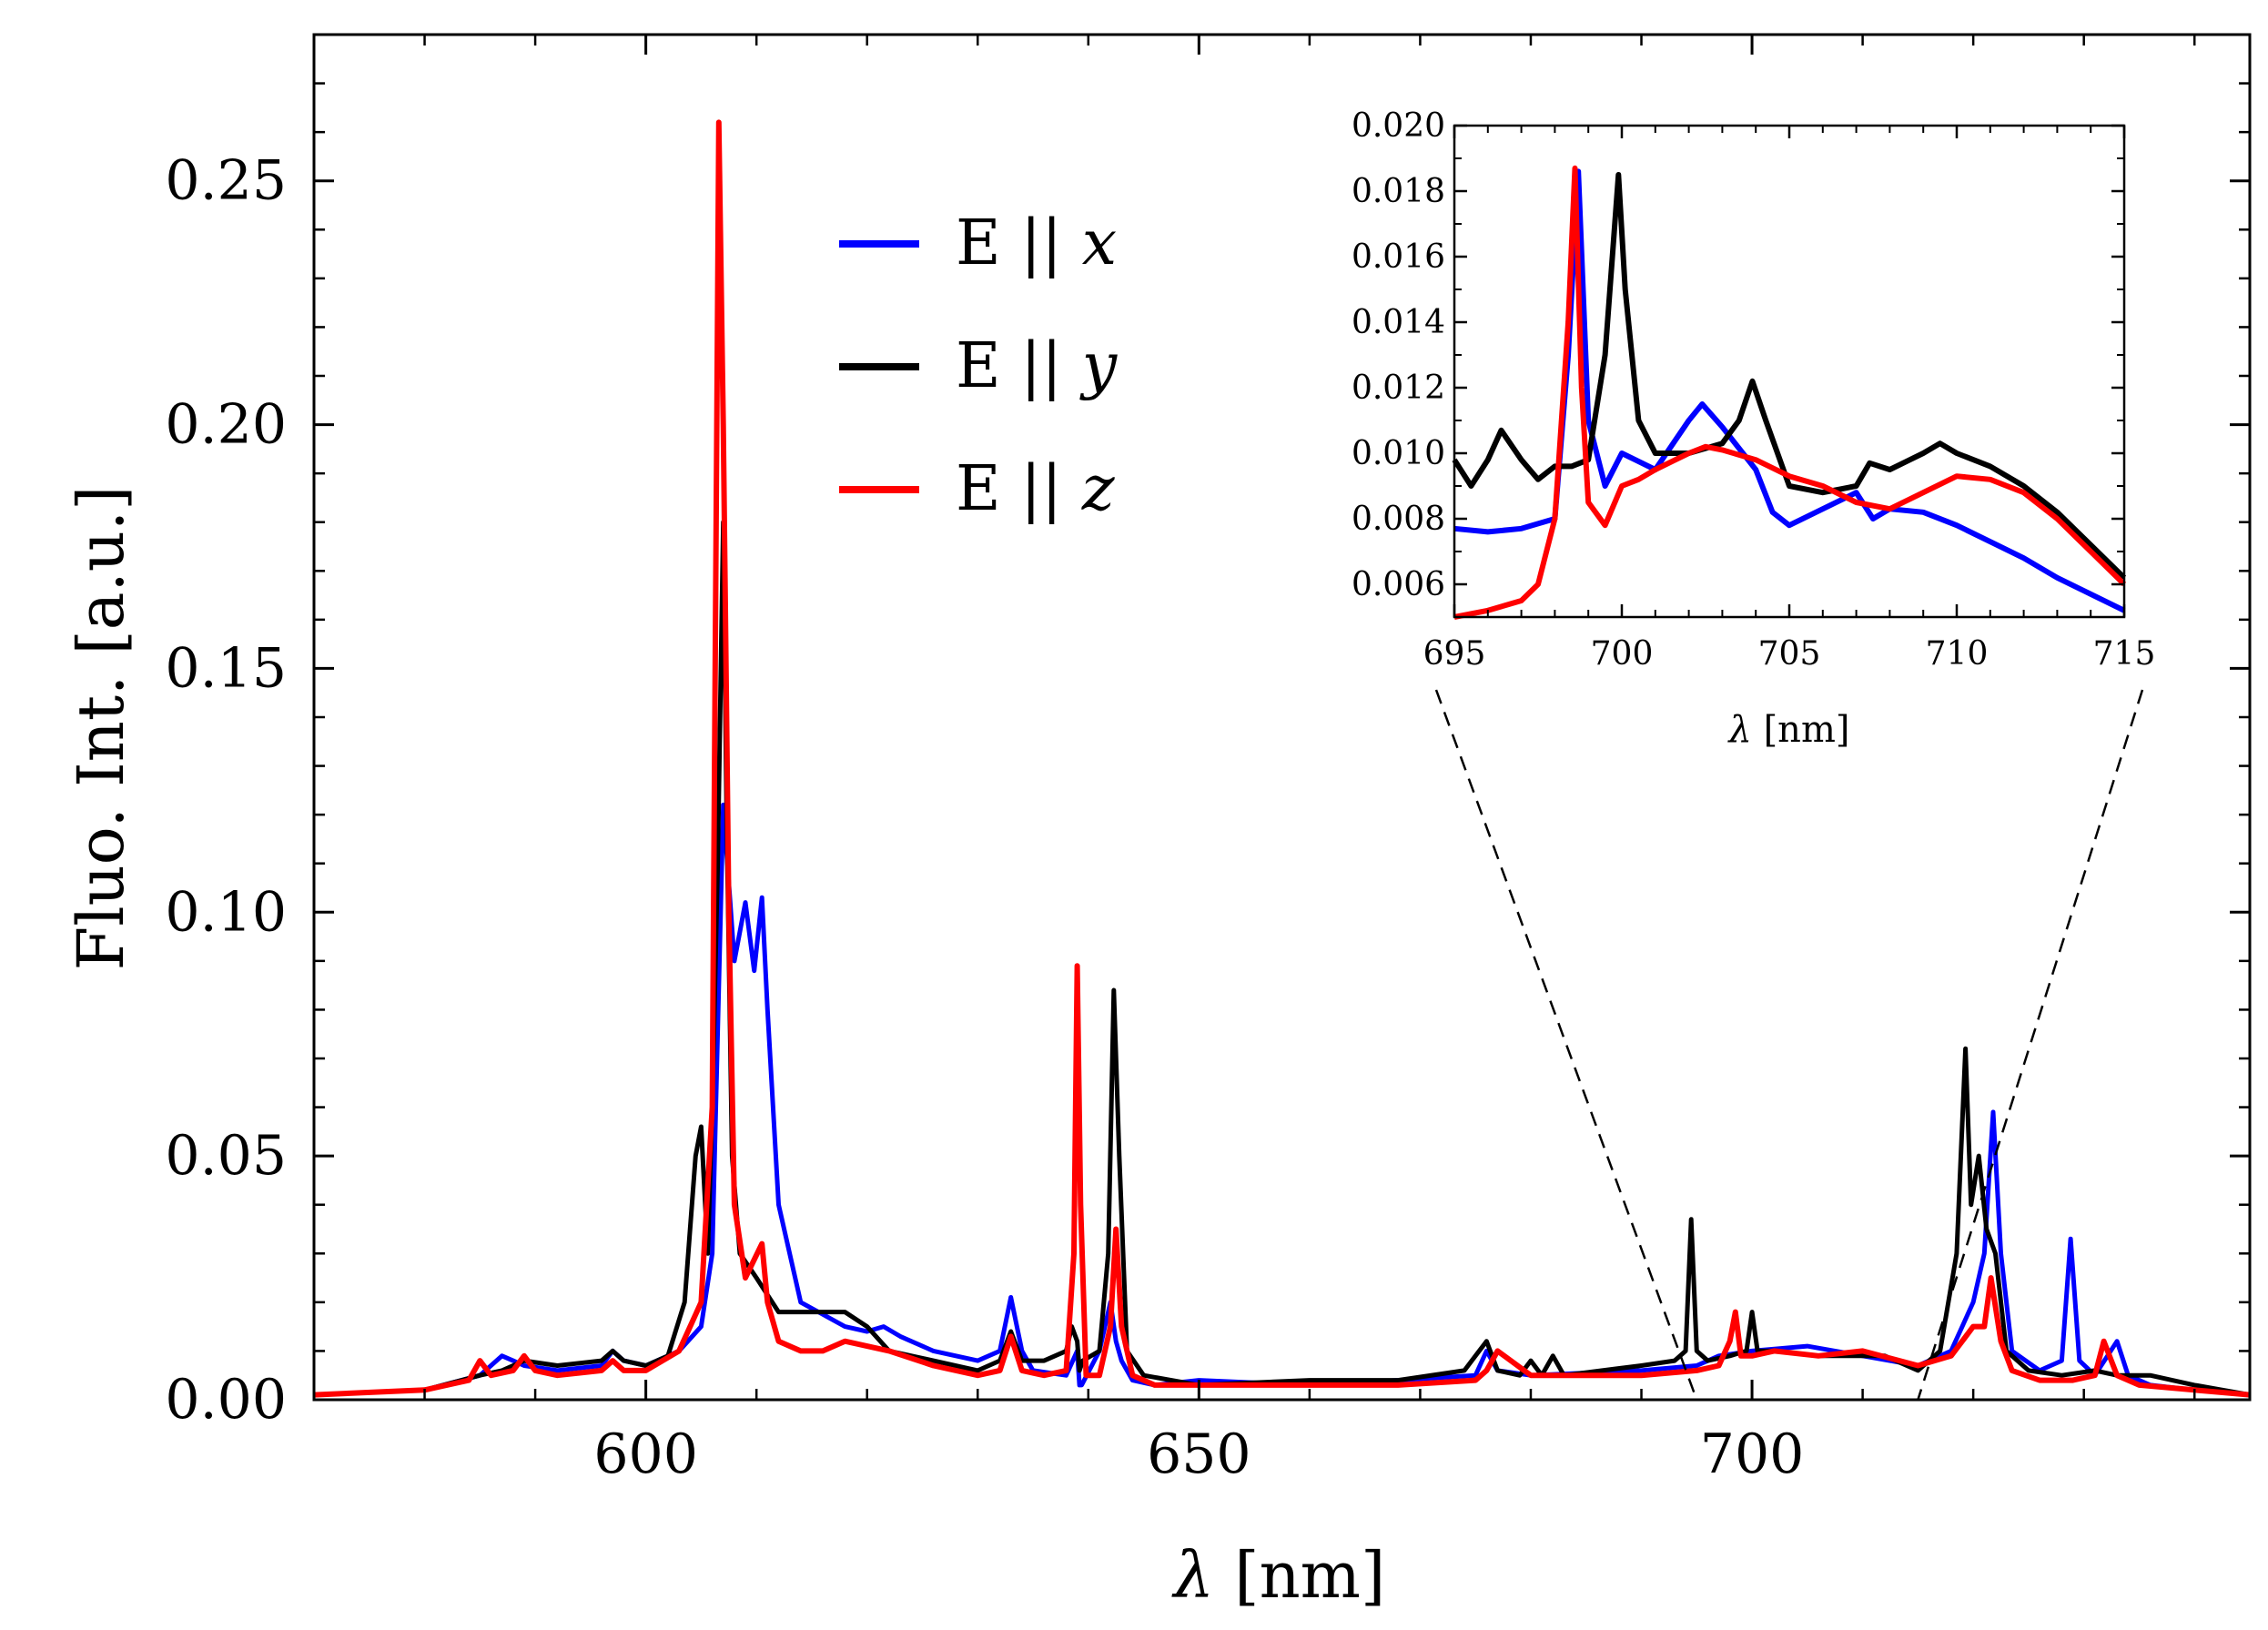 The image size is (2268, 1630). Describe the element at coordinates (226, 912) in the screenshot. I see `main-y-tick-label: 0.10` at that location.